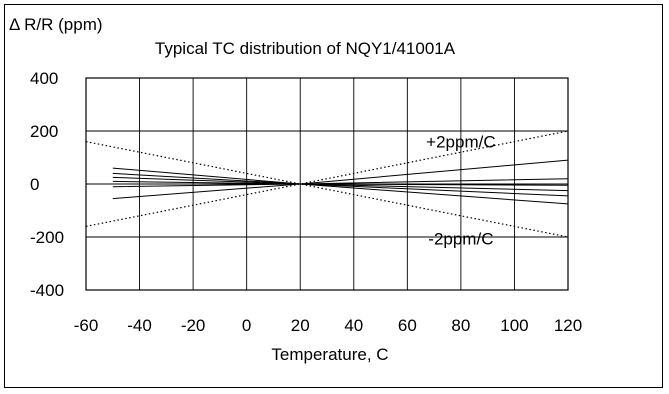 This screenshot has width=669, height=394. Describe the element at coordinates (340, 186) in the screenshot. I see `tc-series-line` at that location.